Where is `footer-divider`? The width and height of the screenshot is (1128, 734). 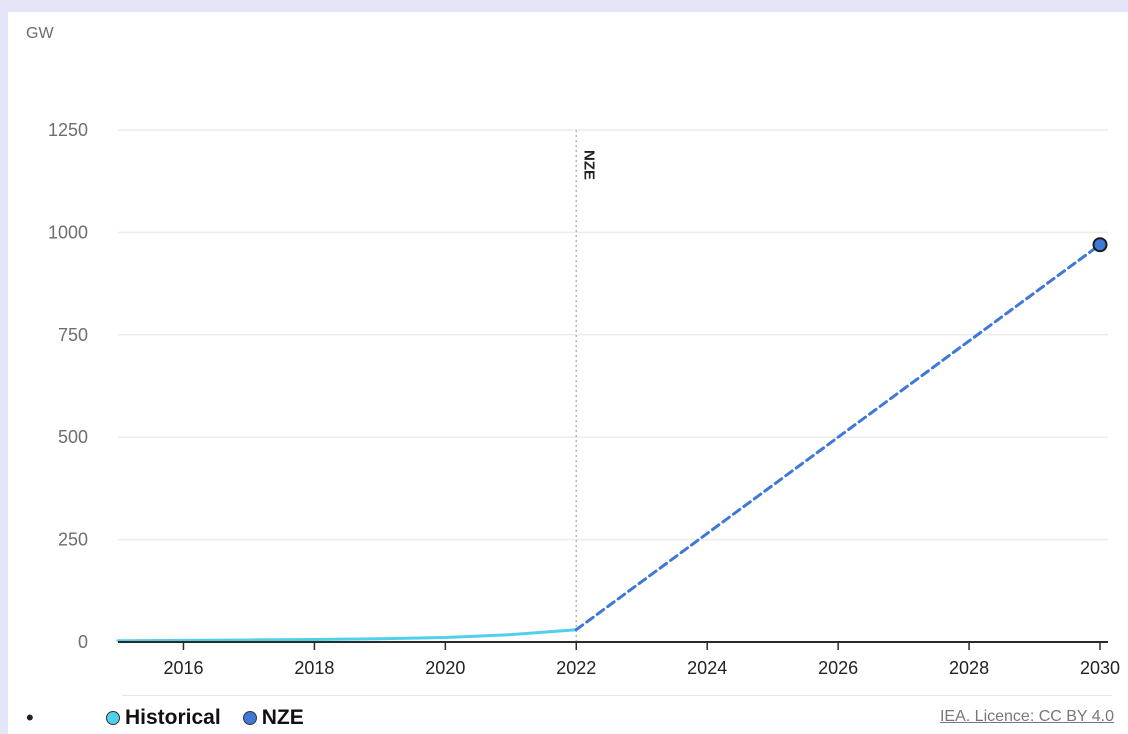
footer-divider is located at coordinates (617, 695).